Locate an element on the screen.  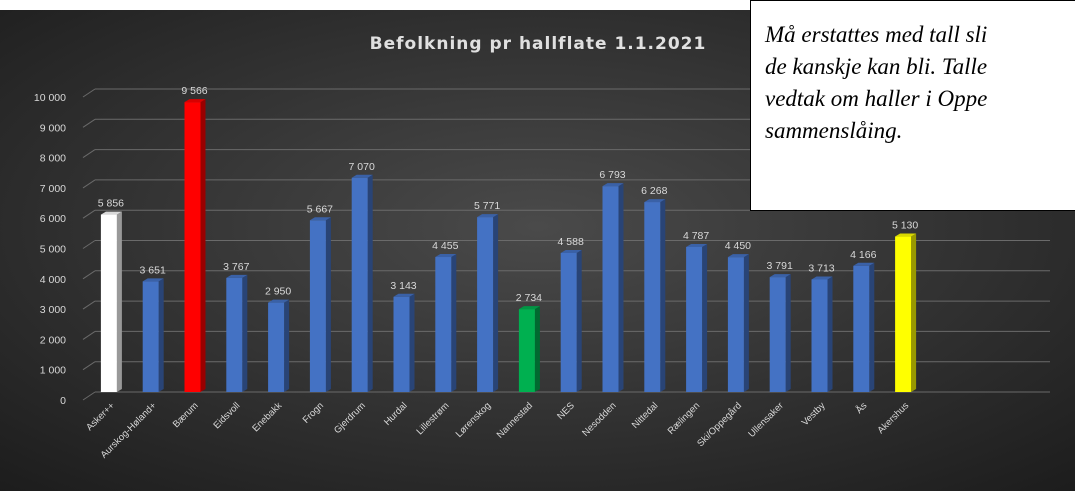
value-label: 4 588 is located at coordinates (571, 242).